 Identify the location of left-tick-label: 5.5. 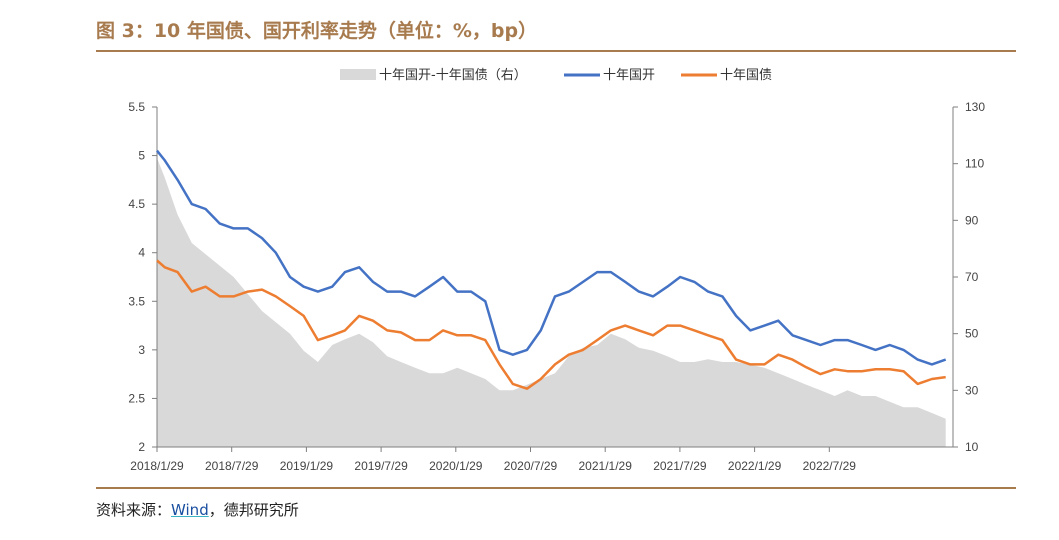
(136, 107).